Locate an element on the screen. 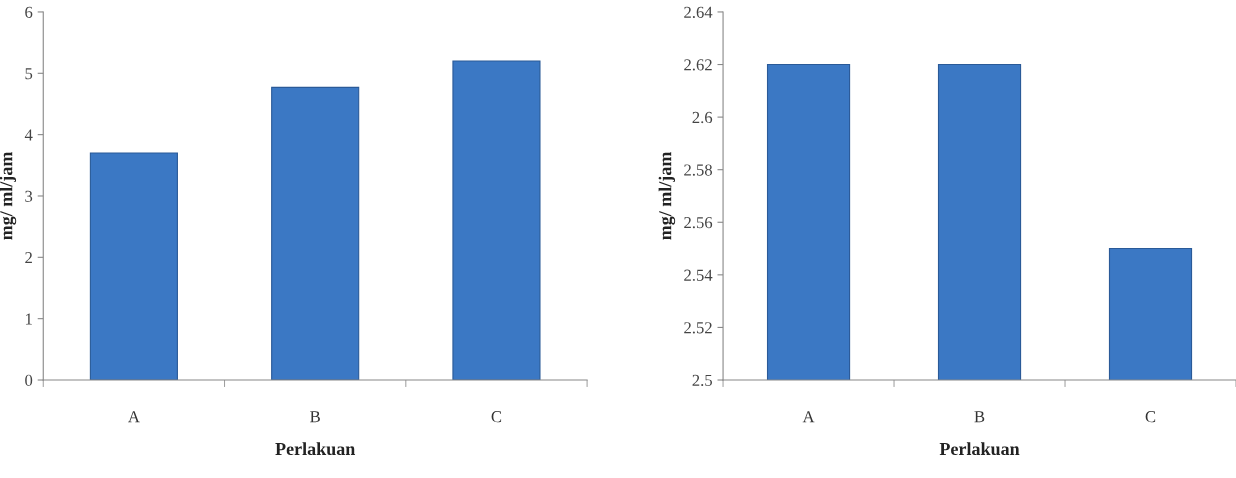  y-tick-label: 2.56 is located at coordinates (698, 223).